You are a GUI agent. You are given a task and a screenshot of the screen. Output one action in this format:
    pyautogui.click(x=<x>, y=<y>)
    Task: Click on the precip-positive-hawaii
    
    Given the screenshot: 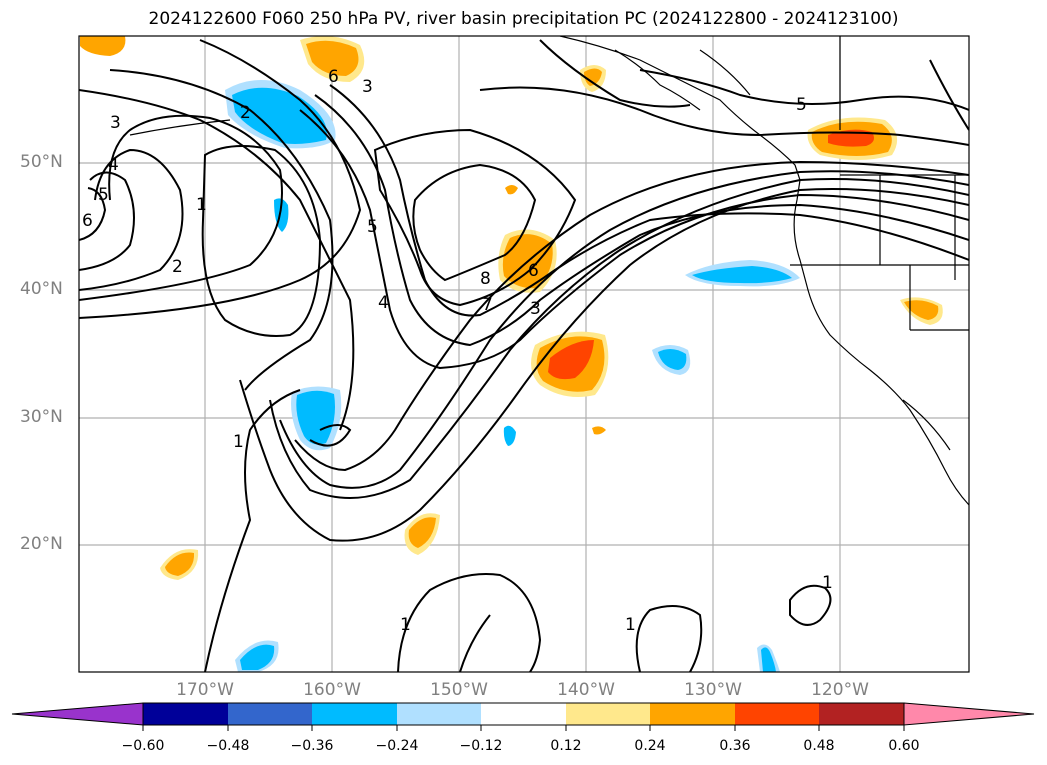 What is the action you would take?
    pyautogui.click(x=422, y=534)
    